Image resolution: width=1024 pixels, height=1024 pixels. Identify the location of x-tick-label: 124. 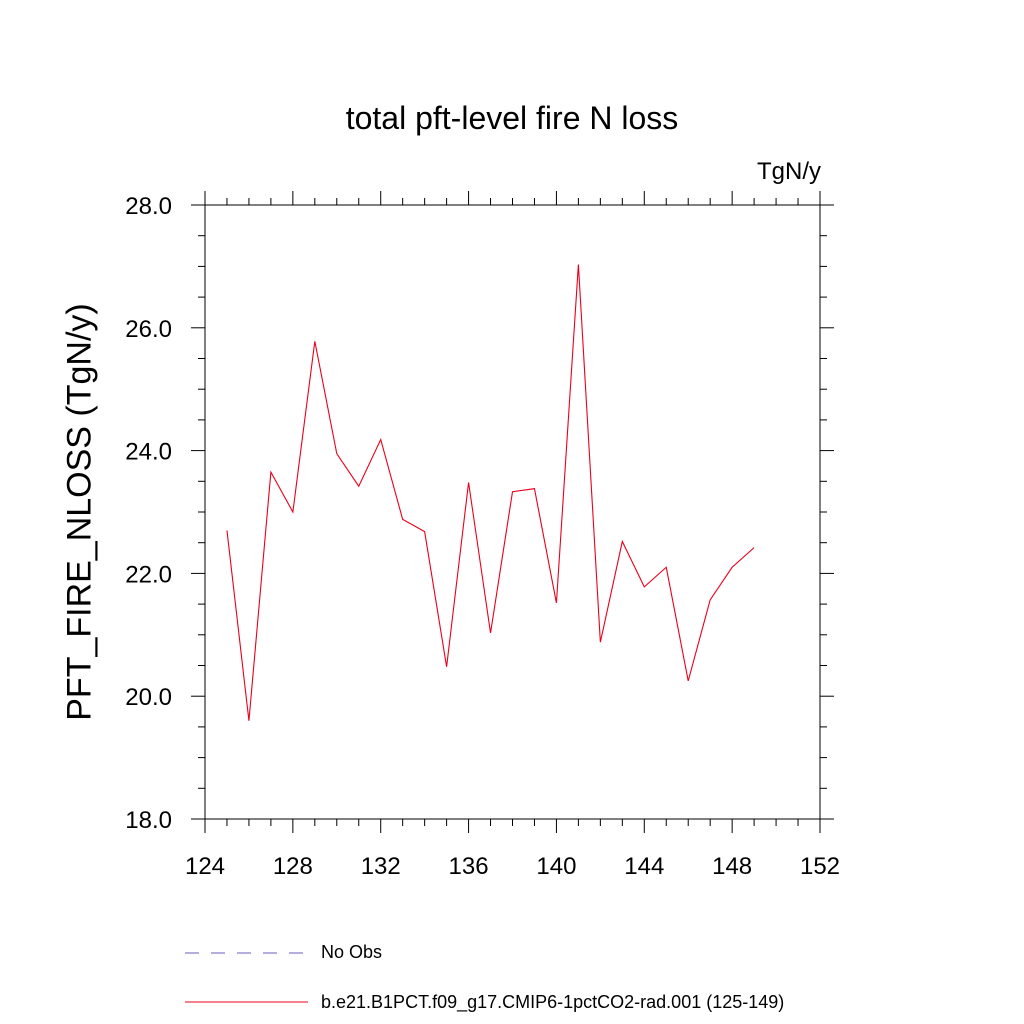
(205, 866).